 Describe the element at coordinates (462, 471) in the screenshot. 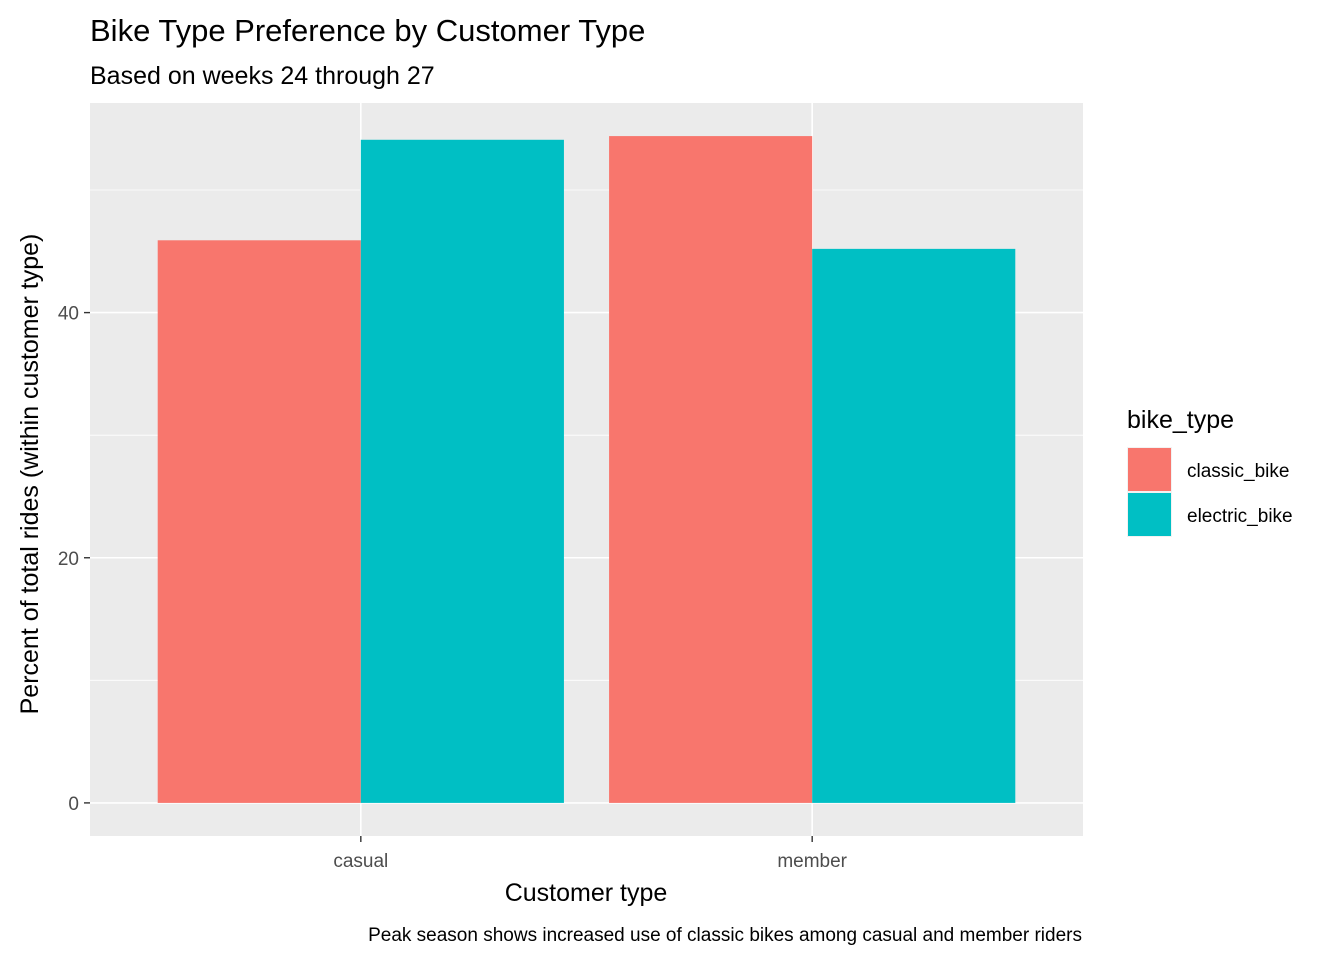

I see `bar-electric_bike-casual` at that location.